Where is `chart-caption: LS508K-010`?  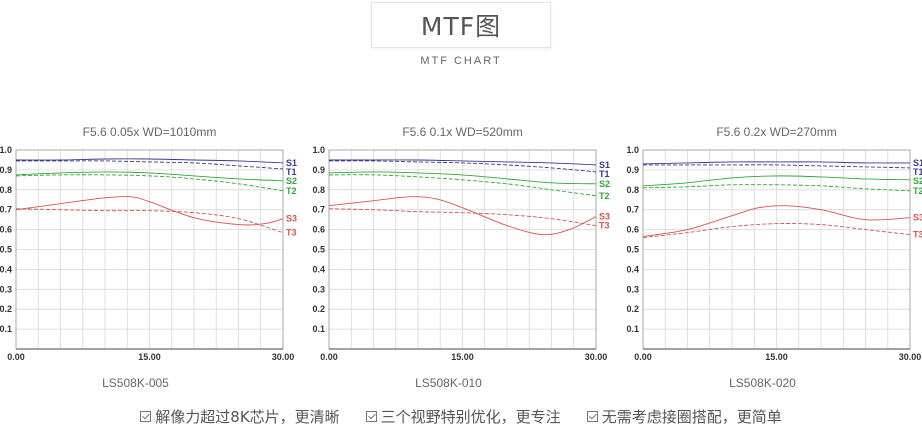
chart-caption: LS508K-010 is located at coordinates (448, 383).